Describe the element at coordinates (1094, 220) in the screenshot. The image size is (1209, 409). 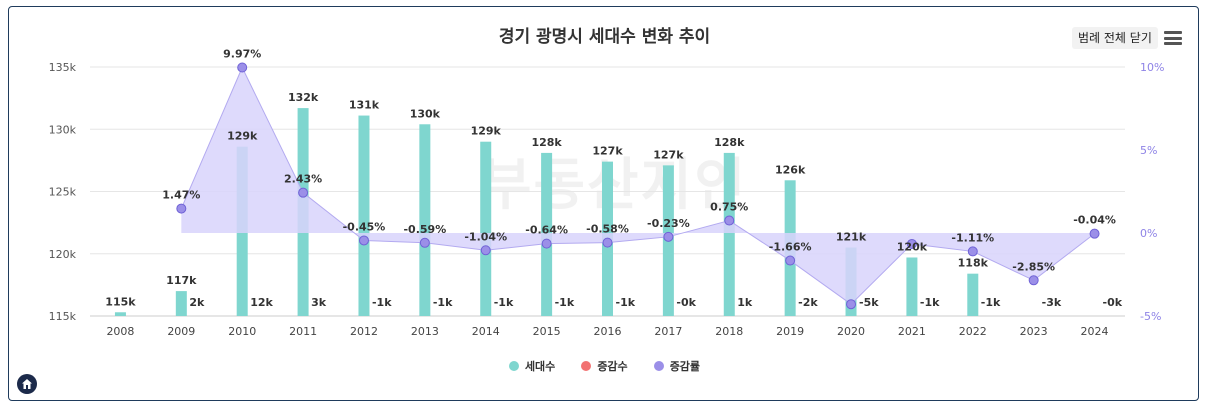
I see `data-label-change-rate: -0.04%` at that location.